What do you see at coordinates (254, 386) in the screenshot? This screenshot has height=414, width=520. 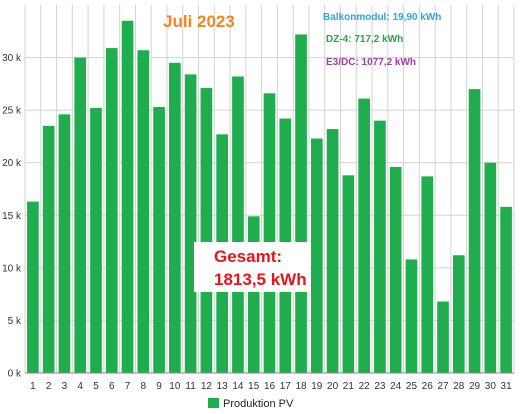 I see `x-tick-label: 15` at bounding box center [254, 386].